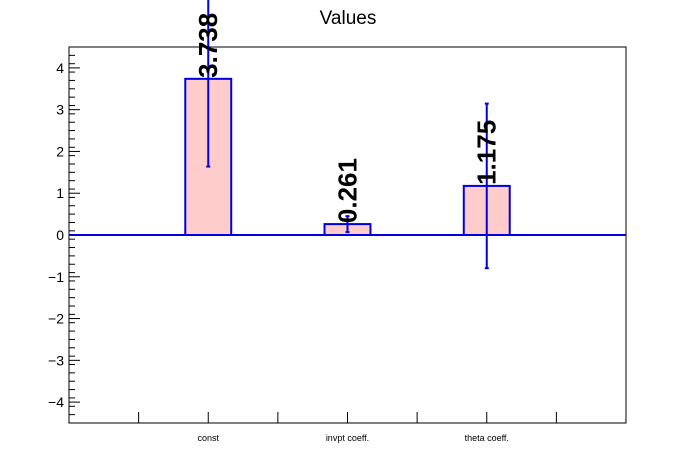  Describe the element at coordinates (60, 235) in the screenshot. I see `y-tick-label: 0` at that location.